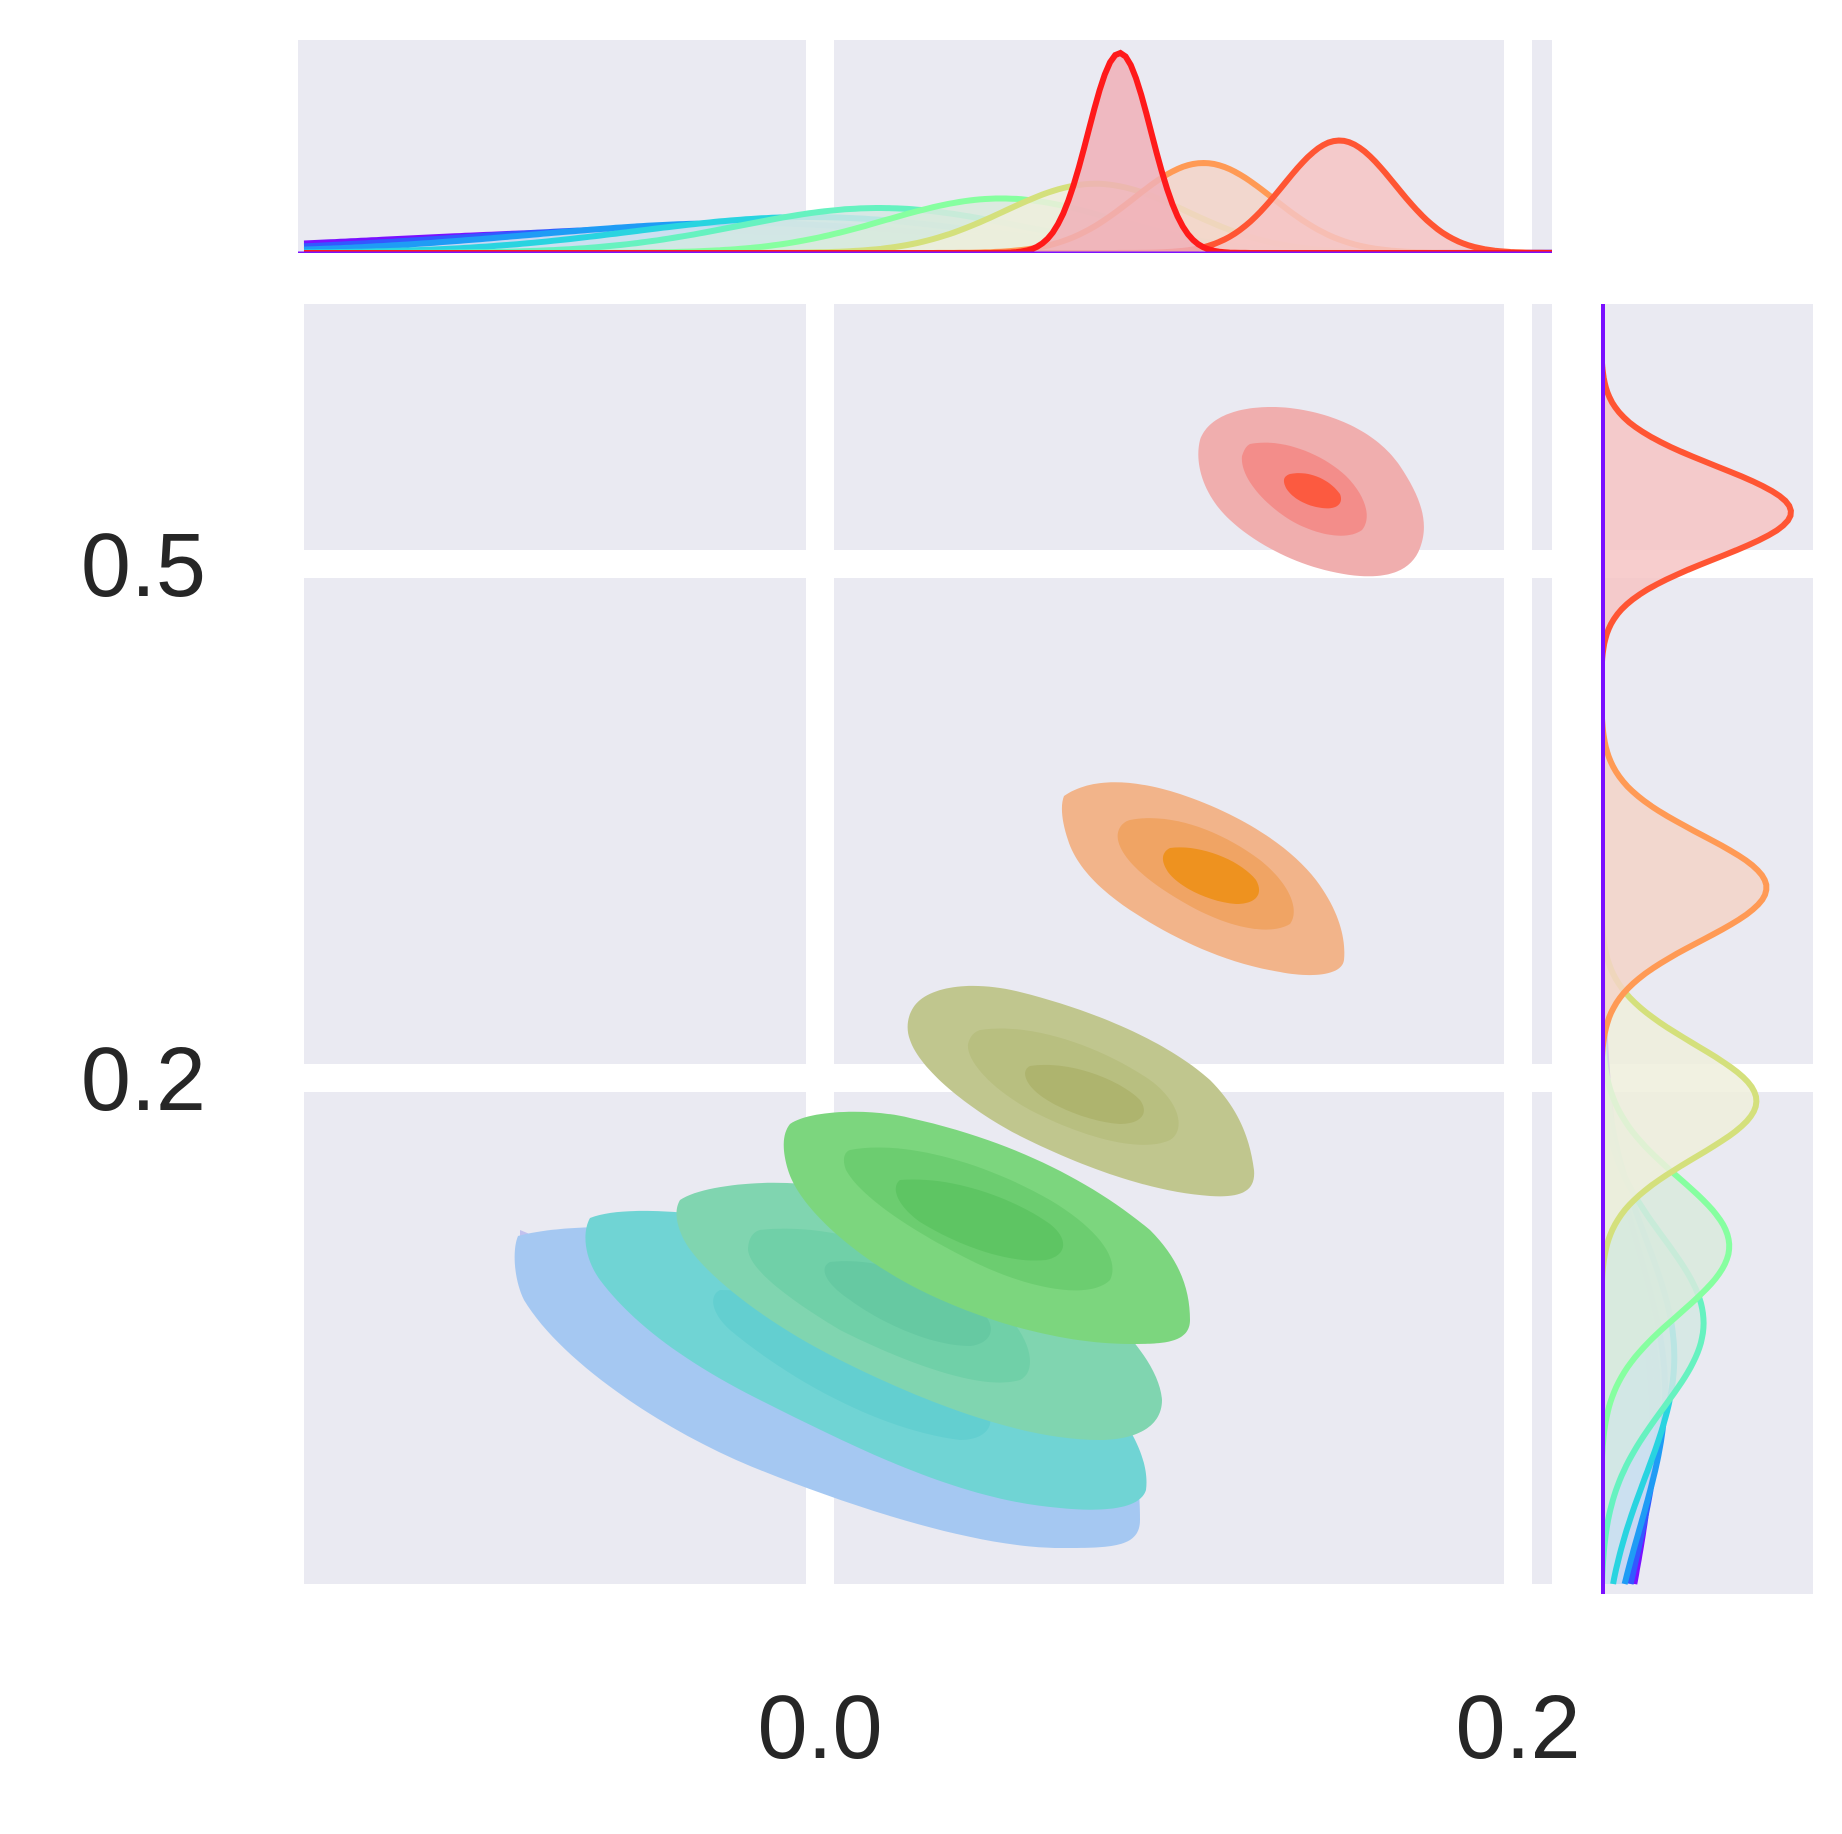  Describe the element at coordinates (907, 1303) in the screenshot. I see `kde-contour-mint-core` at that location.